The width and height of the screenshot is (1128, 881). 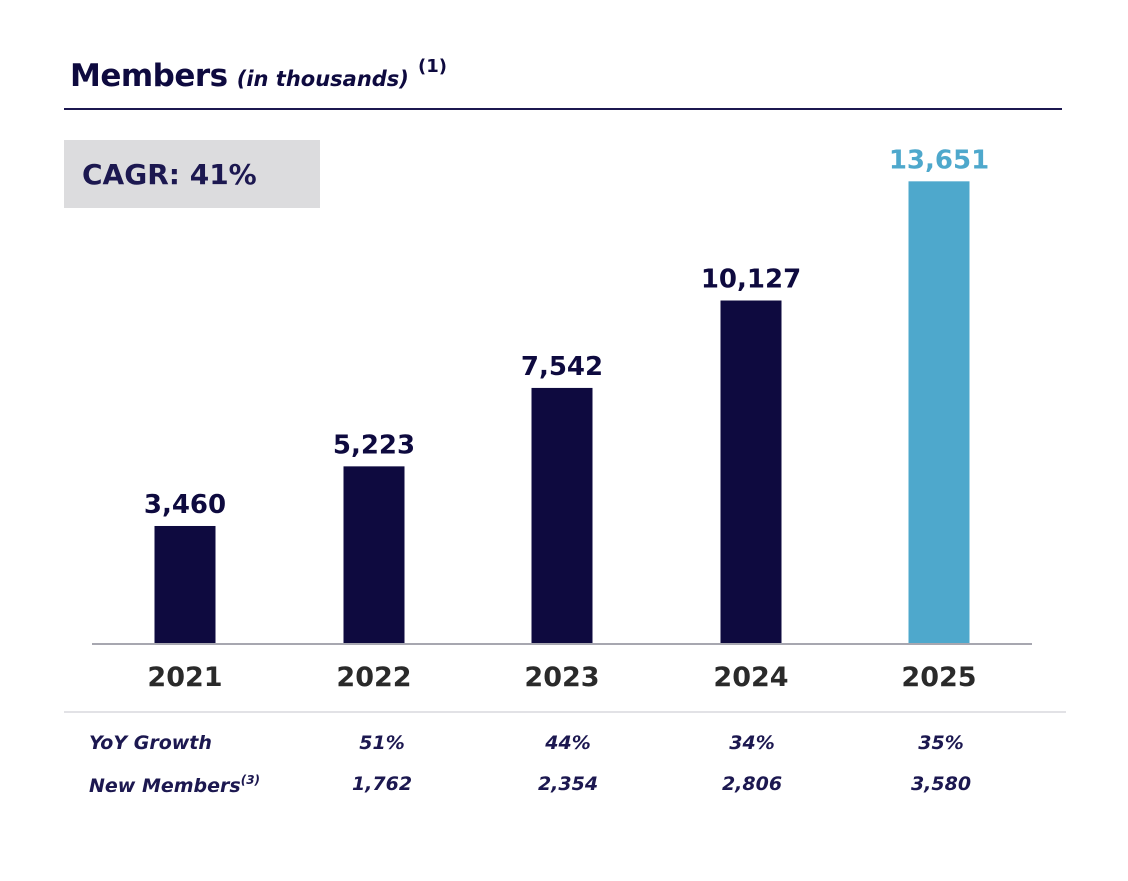 What do you see at coordinates (938, 677) in the screenshot?
I see `x-tick-2025: 2025` at bounding box center [938, 677].